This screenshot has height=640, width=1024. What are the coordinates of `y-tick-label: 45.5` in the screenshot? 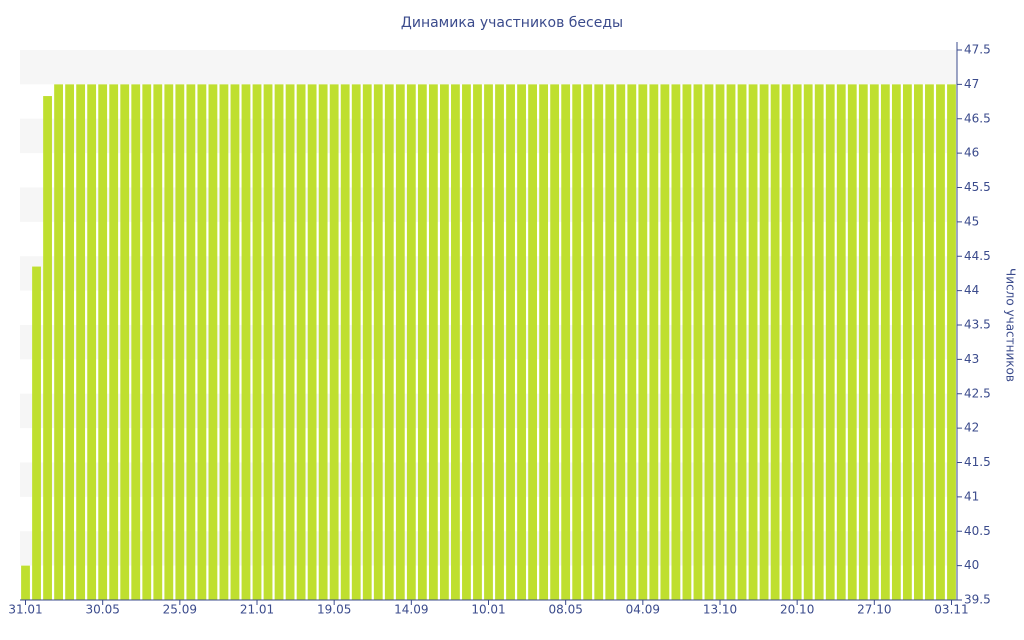 It's located at (977, 187).